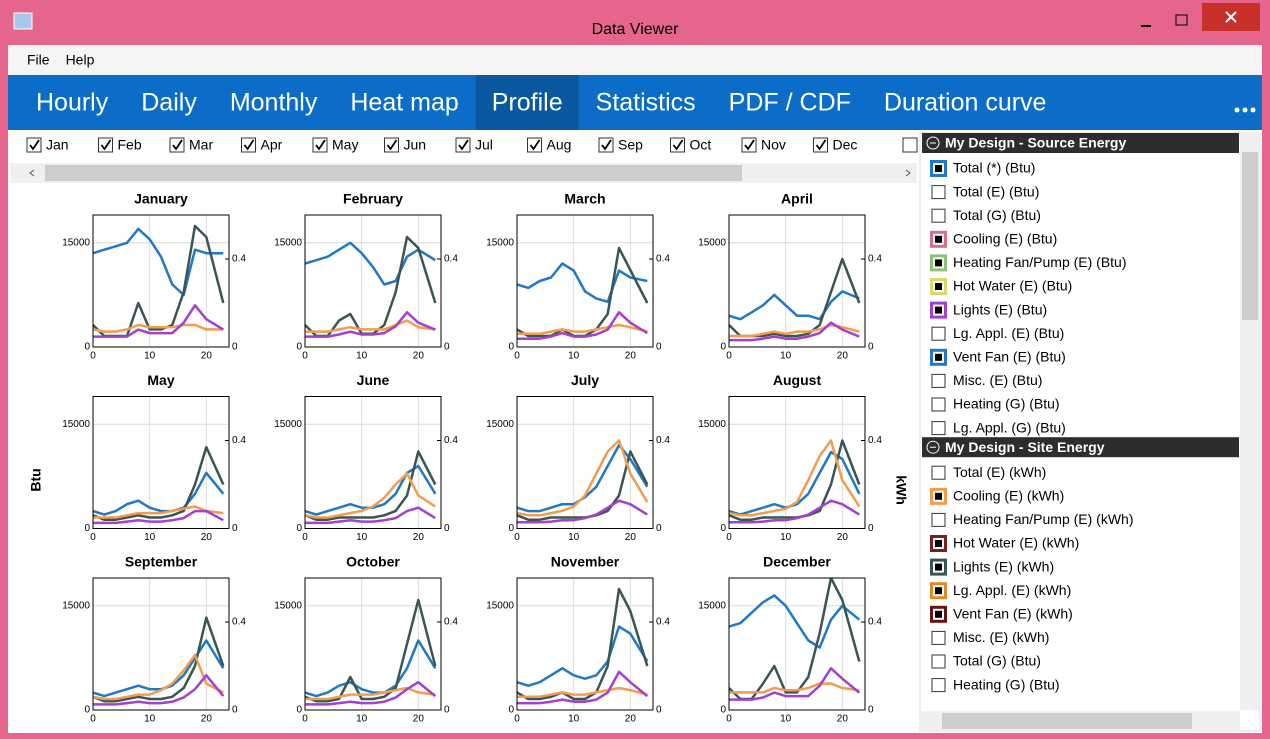 The height and width of the screenshot is (739, 1270). I want to click on month-checkbox, so click(910, 145).